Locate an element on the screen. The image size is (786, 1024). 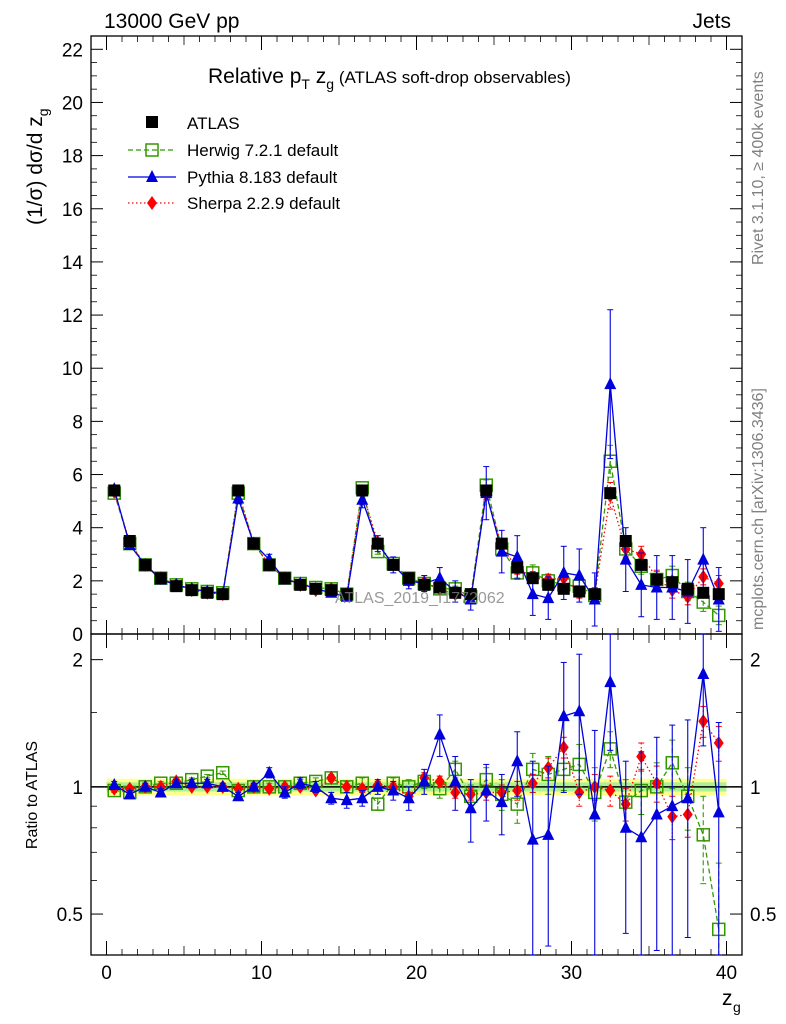
beam-label: 13000 GeV pp is located at coordinates (171, 21).